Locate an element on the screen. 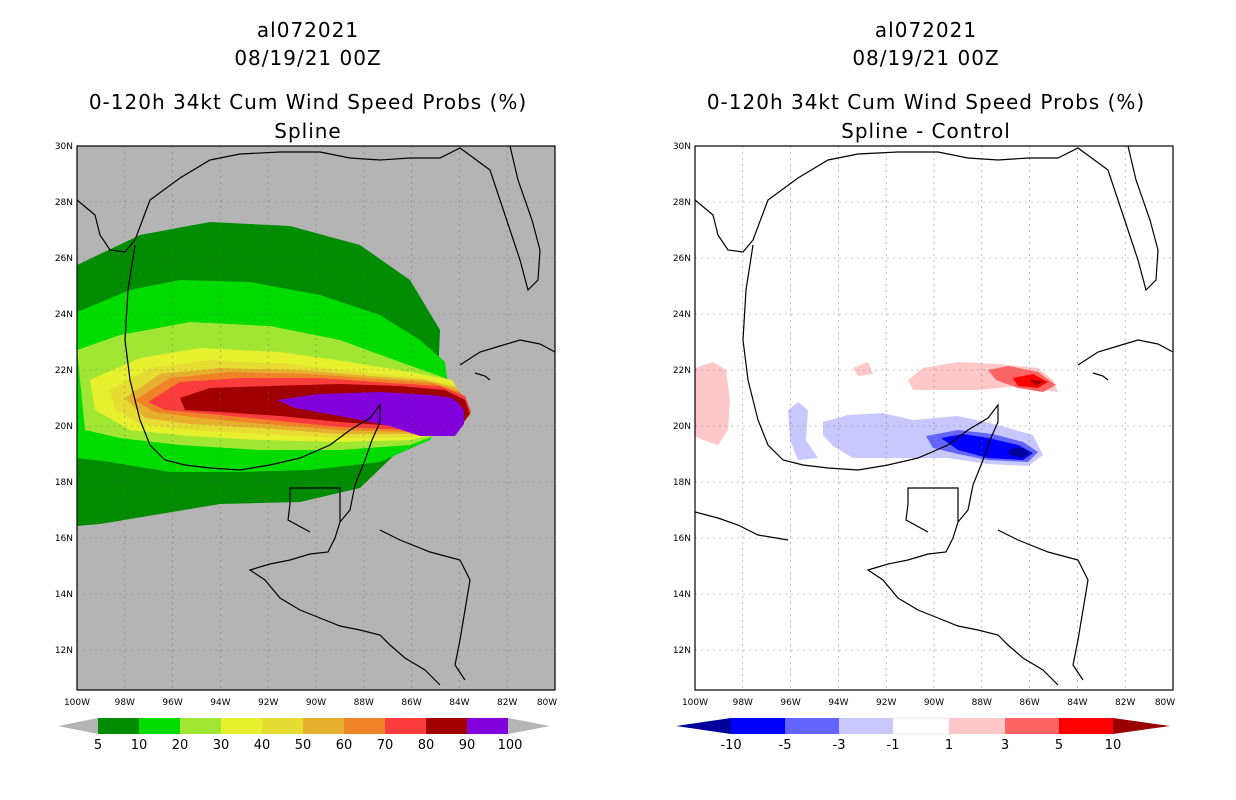  left-storm-id: al072021 is located at coordinates (308, 30).